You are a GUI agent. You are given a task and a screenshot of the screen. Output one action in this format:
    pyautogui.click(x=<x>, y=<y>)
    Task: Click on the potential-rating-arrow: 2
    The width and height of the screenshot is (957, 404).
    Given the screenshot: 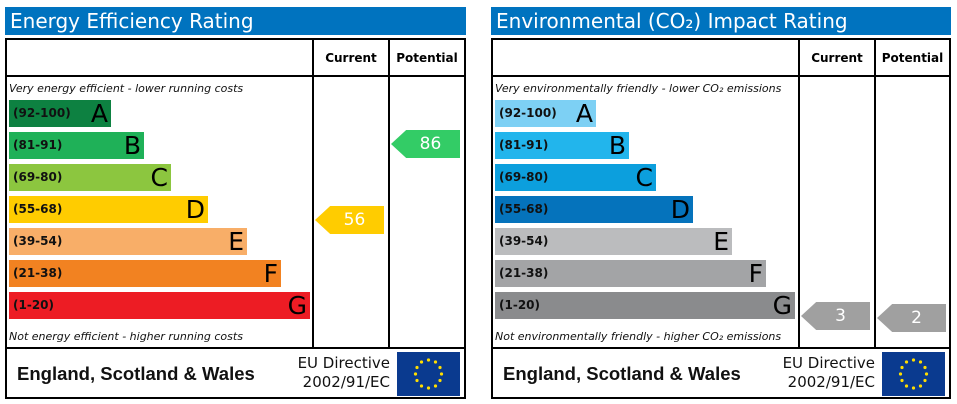 What is the action you would take?
    pyautogui.click(x=911, y=318)
    